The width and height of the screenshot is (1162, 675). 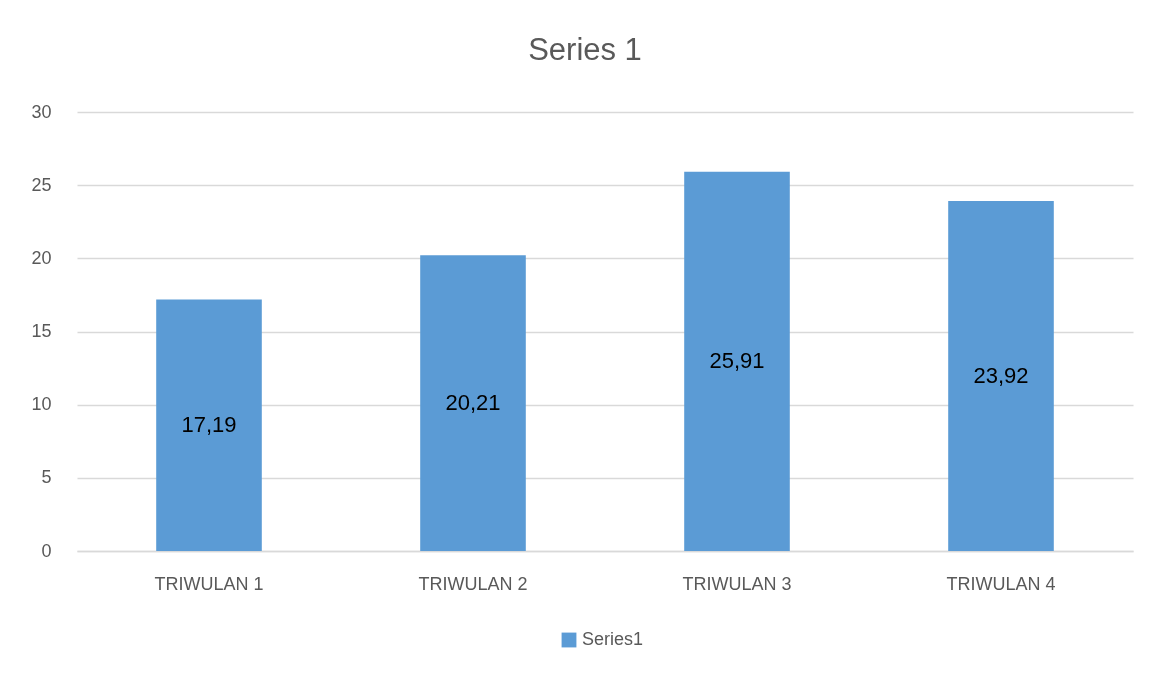 I want to click on y-tick-label: 10, so click(x=41, y=404).